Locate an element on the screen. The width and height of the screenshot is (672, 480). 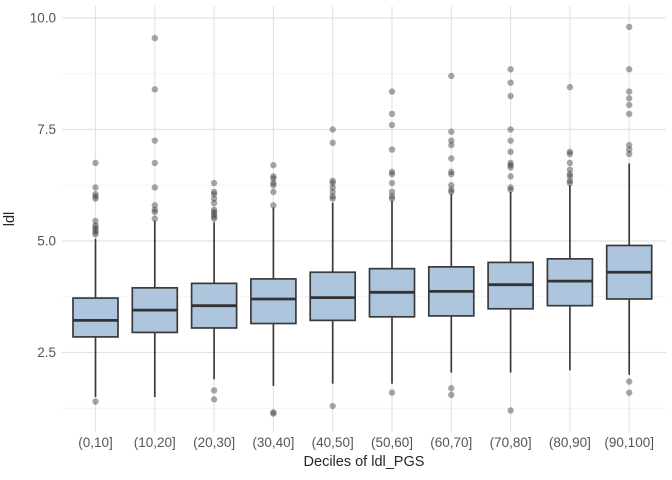
x-tick-label: (20,30] is located at coordinates (214, 442).